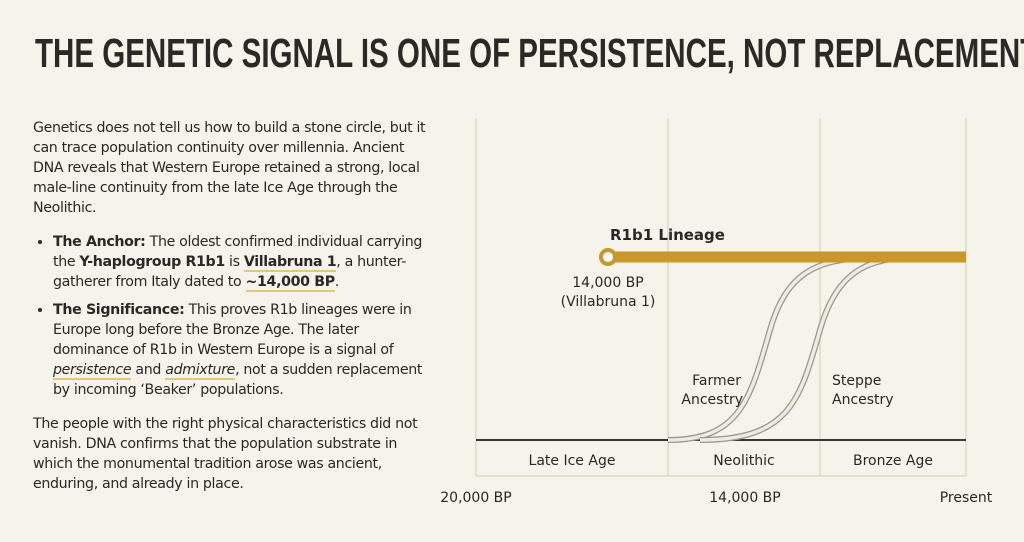  I want to click on lineage-label: R1b1 Lineage, so click(667, 235).